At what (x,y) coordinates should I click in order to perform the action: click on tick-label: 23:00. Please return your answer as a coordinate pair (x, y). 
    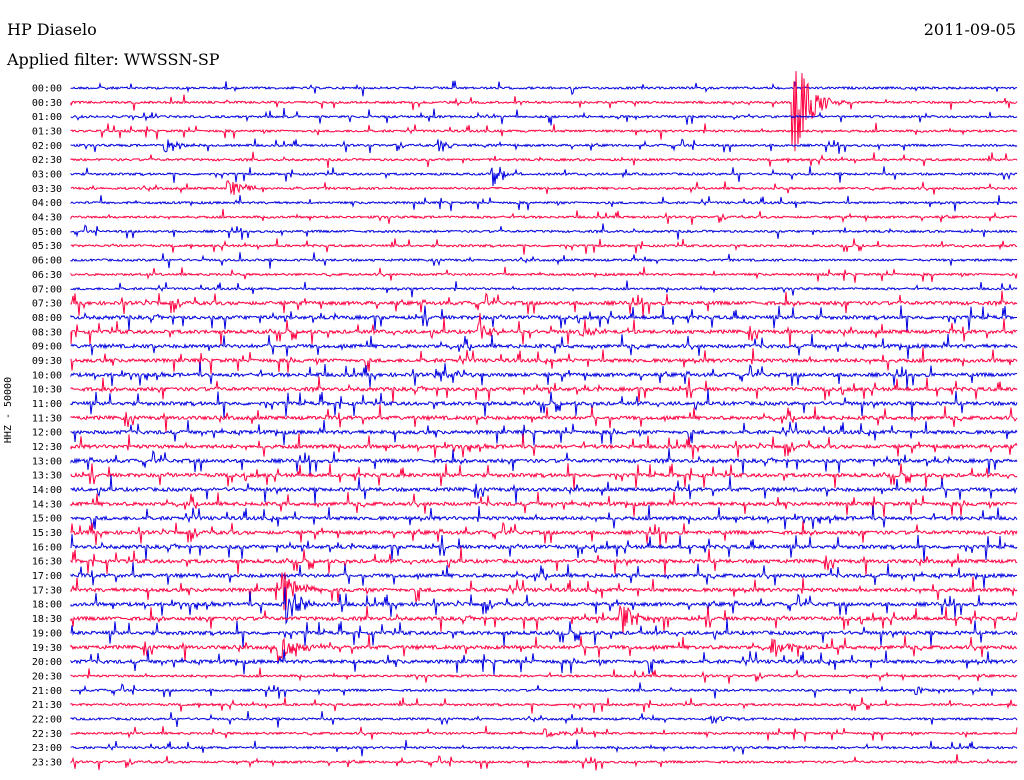
    Looking at the image, I should click on (47, 748).